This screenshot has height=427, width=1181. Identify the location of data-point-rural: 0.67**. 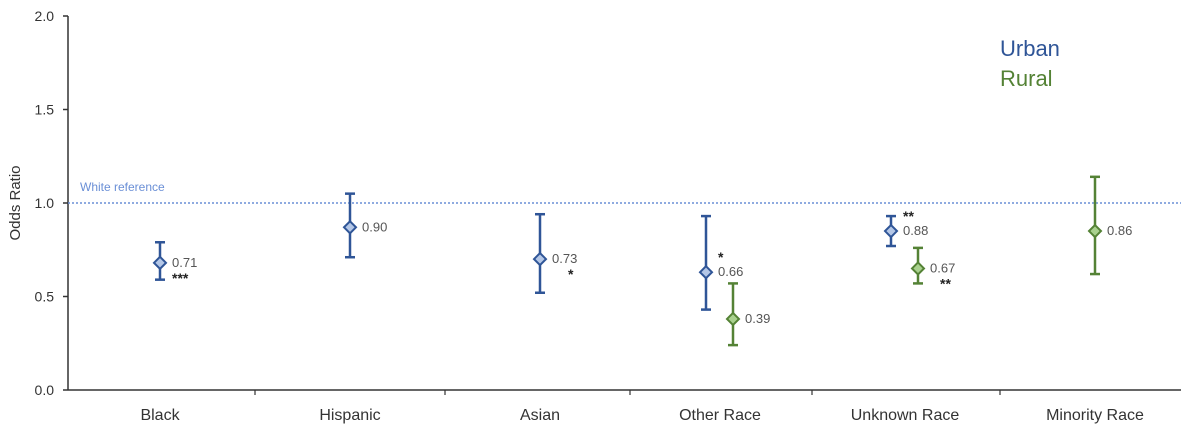
(932, 268).